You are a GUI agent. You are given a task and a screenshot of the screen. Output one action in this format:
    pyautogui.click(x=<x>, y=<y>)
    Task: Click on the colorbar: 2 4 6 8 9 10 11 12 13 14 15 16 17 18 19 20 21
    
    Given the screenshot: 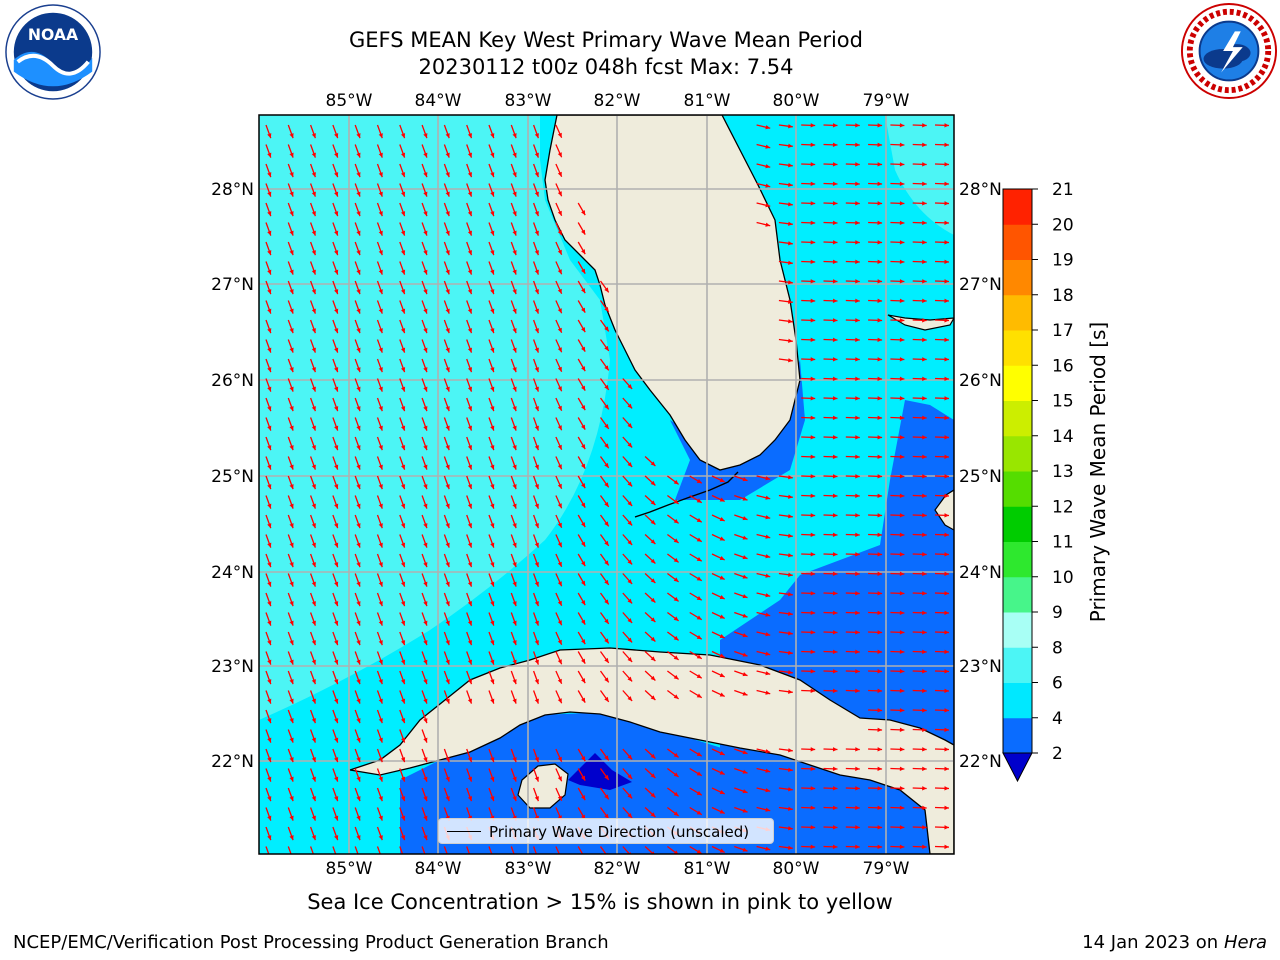 What is the action you would take?
    pyautogui.click(x=1038, y=481)
    